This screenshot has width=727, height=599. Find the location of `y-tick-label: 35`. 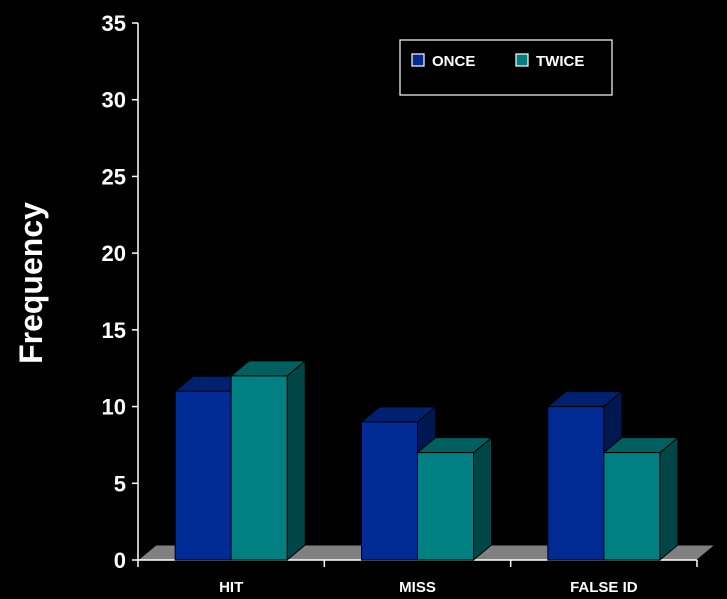

y-tick-label: 35 is located at coordinates (114, 23).